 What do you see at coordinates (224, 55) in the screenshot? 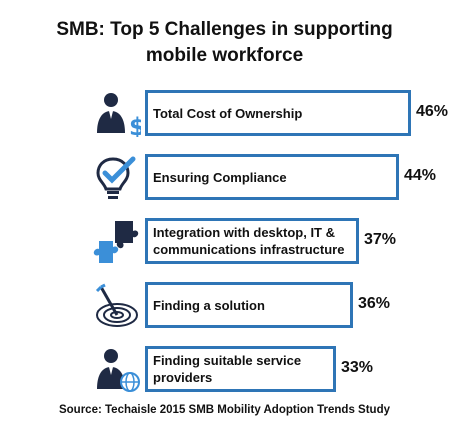
I see `chart-title-line-2: mobile workforce` at bounding box center [224, 55].